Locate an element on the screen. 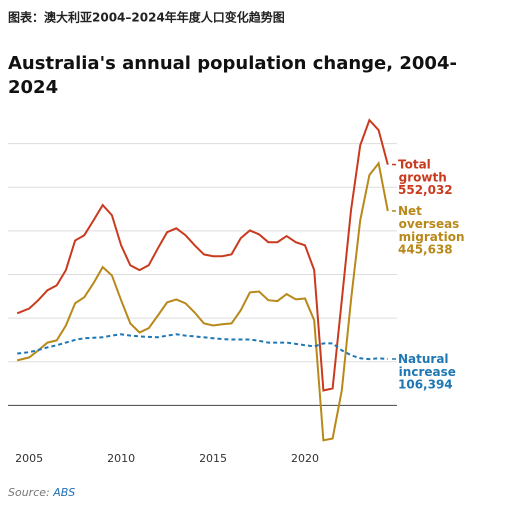 This screenshot has height=505, width=520. x-tick-label: 2015 is located at coordinates (213, 458).